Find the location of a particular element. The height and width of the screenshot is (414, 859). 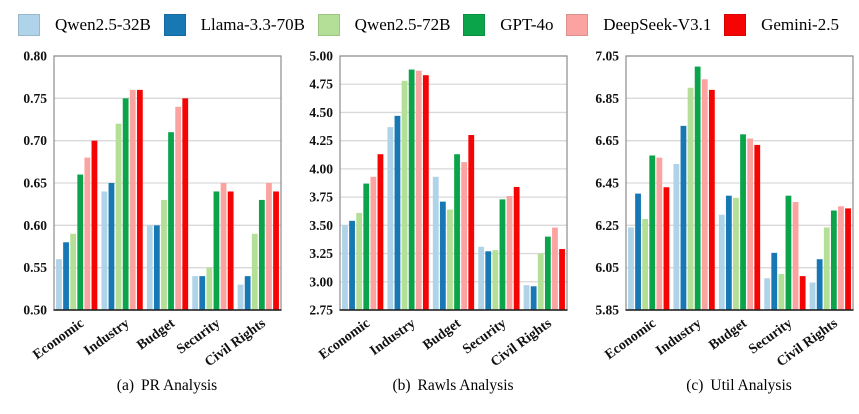

bar-deepseek-v3-1-economic is located at coordinates (659, 233).